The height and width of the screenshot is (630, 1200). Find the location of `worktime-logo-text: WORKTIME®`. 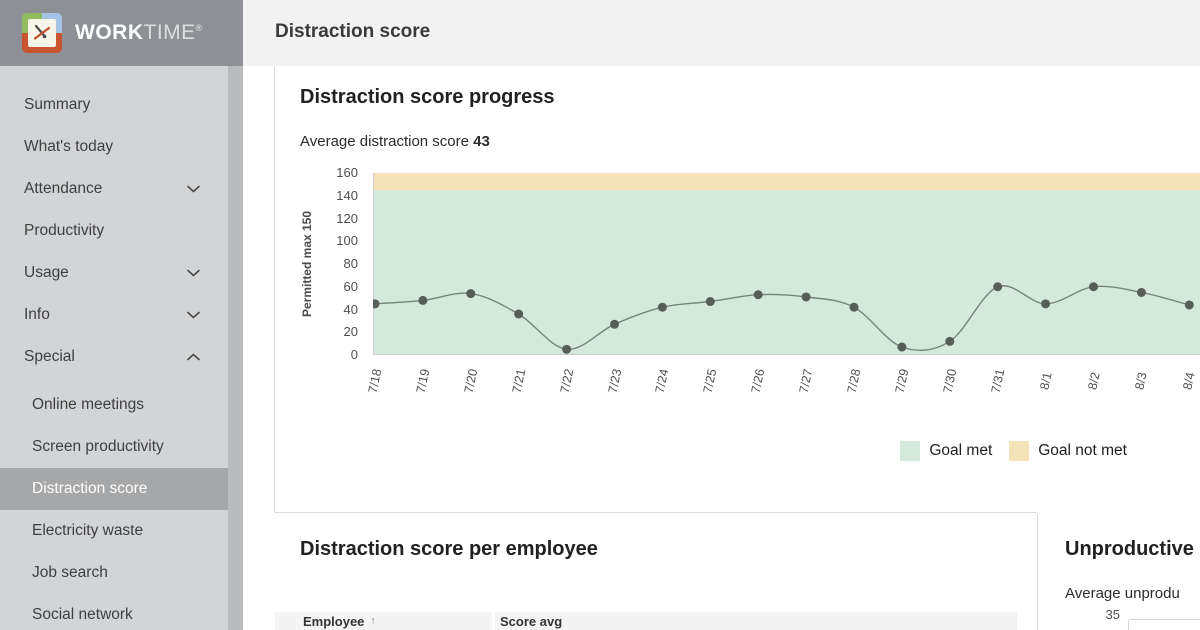

worktime-logo-text: WORKTIME® is located at coordinates (139, 32).